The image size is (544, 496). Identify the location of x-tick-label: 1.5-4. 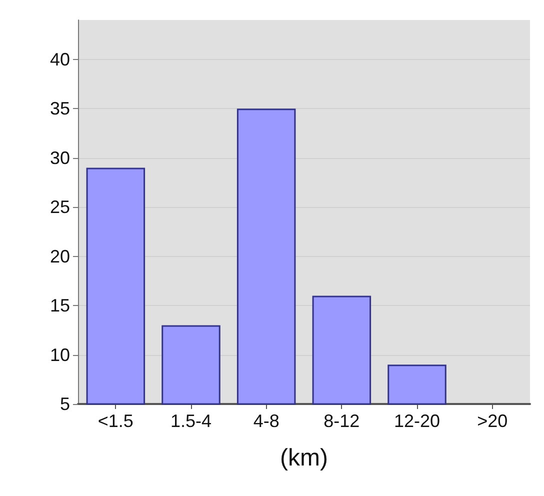
(191, 421).